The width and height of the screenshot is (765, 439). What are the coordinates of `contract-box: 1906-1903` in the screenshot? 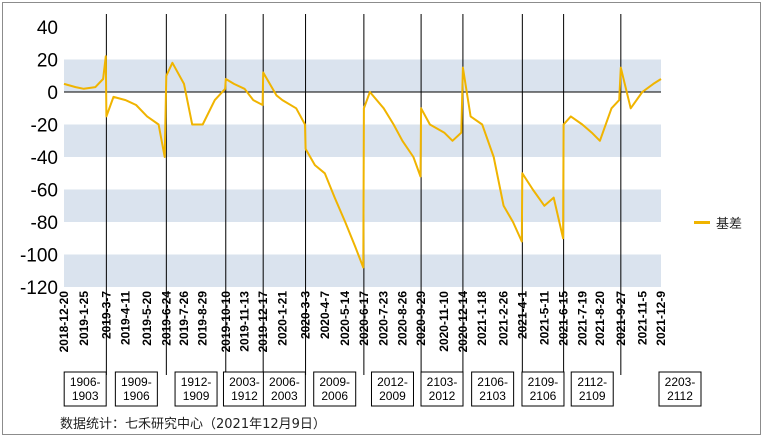 It's located at (85, 389).